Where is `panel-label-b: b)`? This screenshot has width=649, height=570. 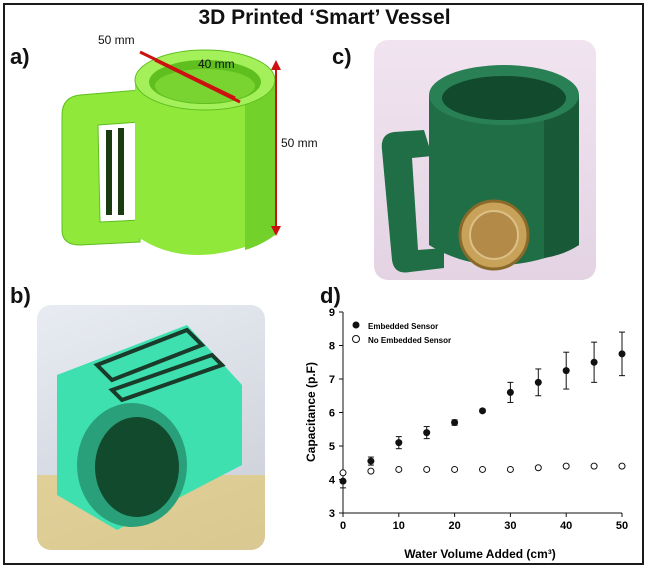
panel-label-b: b) is located at coordinates (20, 295).